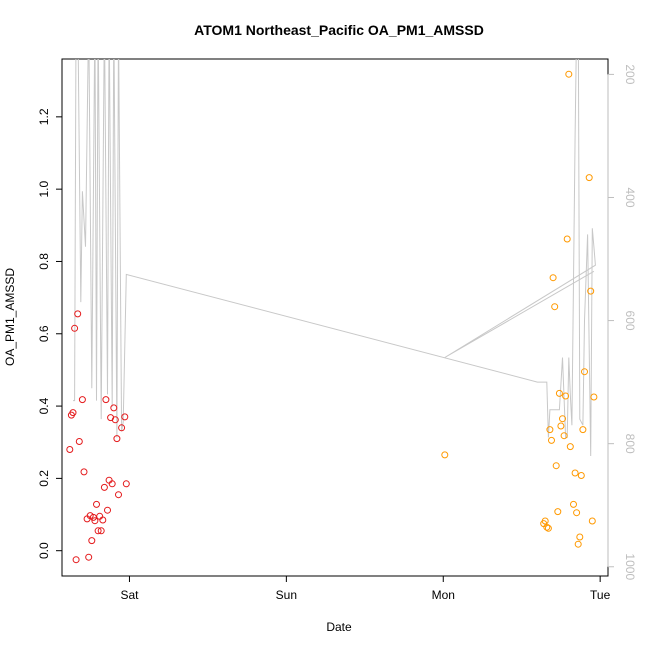 Image resolution: width=650 pixels, height=650 pixels. What do you see at coordinates (339, 30) in the screenshot?
I see `chart-title: ATOM1 Northeast_Pacific OA_PM1_AMSSD` at bounding box center [339, 30].